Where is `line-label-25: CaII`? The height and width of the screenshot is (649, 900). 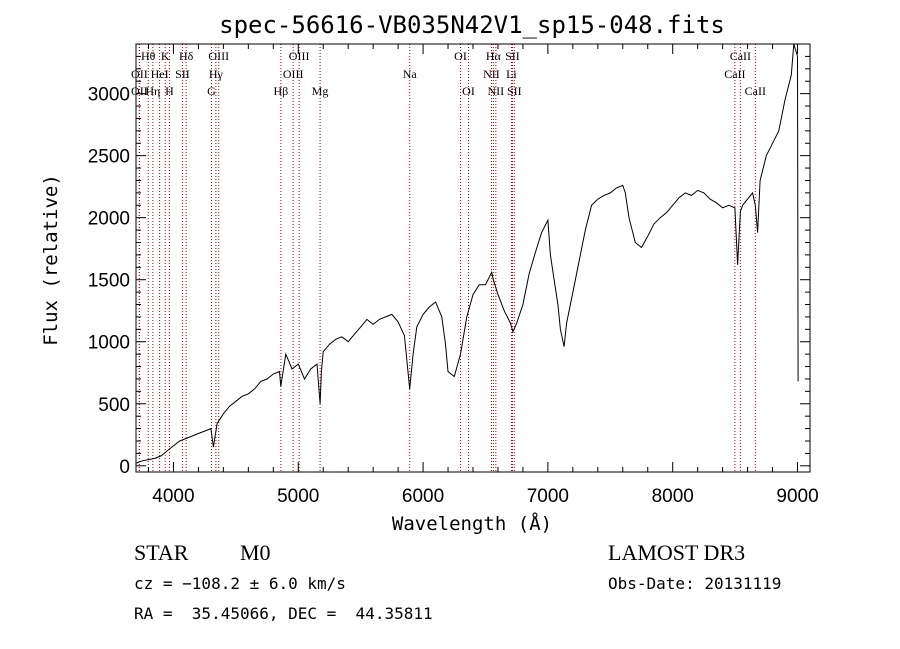 line-label-25: CaII is located at coordinates (740, 56).